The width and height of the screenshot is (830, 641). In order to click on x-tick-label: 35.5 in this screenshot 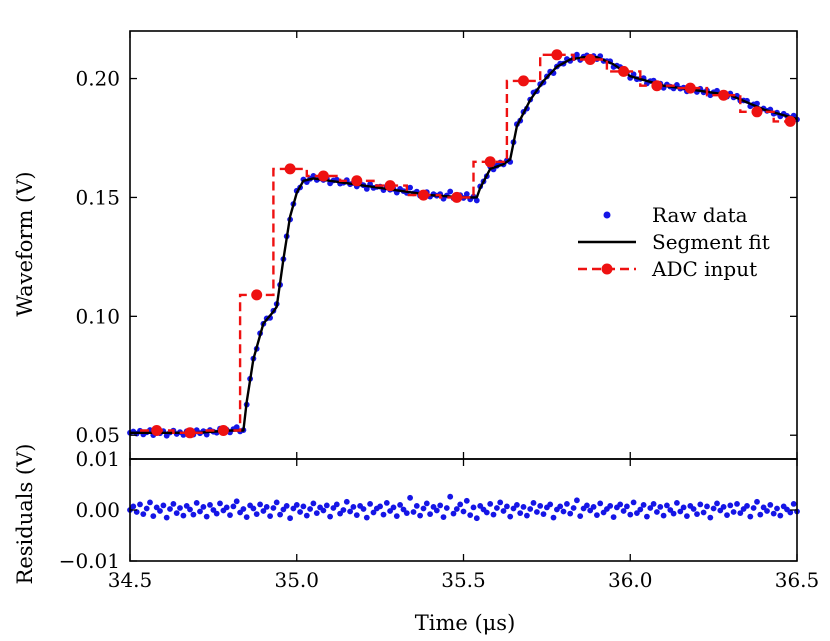, I will do `click(463, 580)`.